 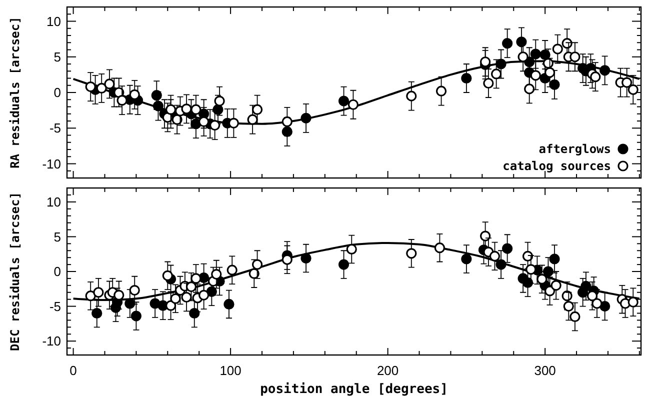 I want to click on x-tick-label: 200, so click(x=387, y=370).